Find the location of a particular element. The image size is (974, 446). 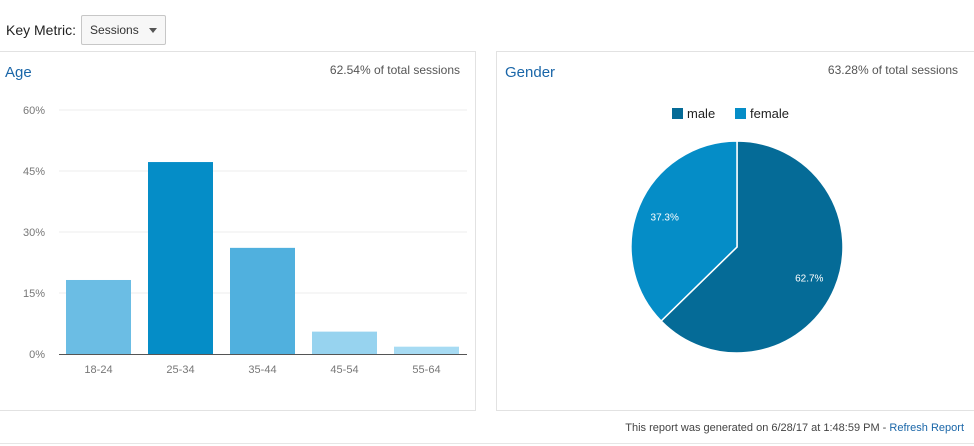

age-title: Age is located at coordinates (18, 72).